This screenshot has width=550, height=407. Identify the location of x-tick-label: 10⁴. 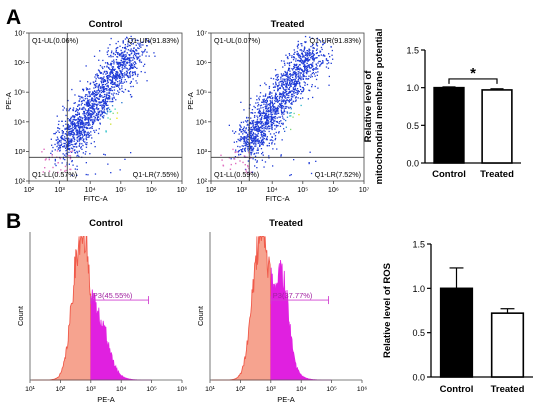
(272, 189).